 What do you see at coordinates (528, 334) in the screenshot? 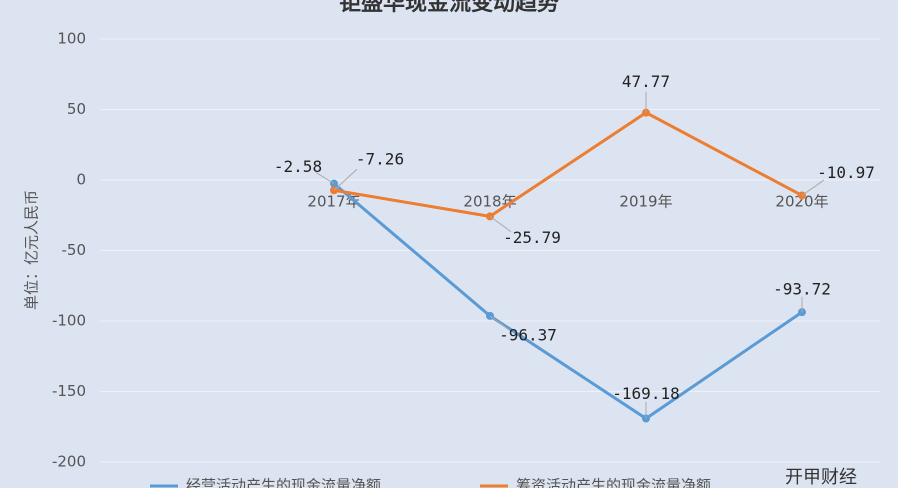
I see `data-label: -96.37` at bounding box center [528, 334].